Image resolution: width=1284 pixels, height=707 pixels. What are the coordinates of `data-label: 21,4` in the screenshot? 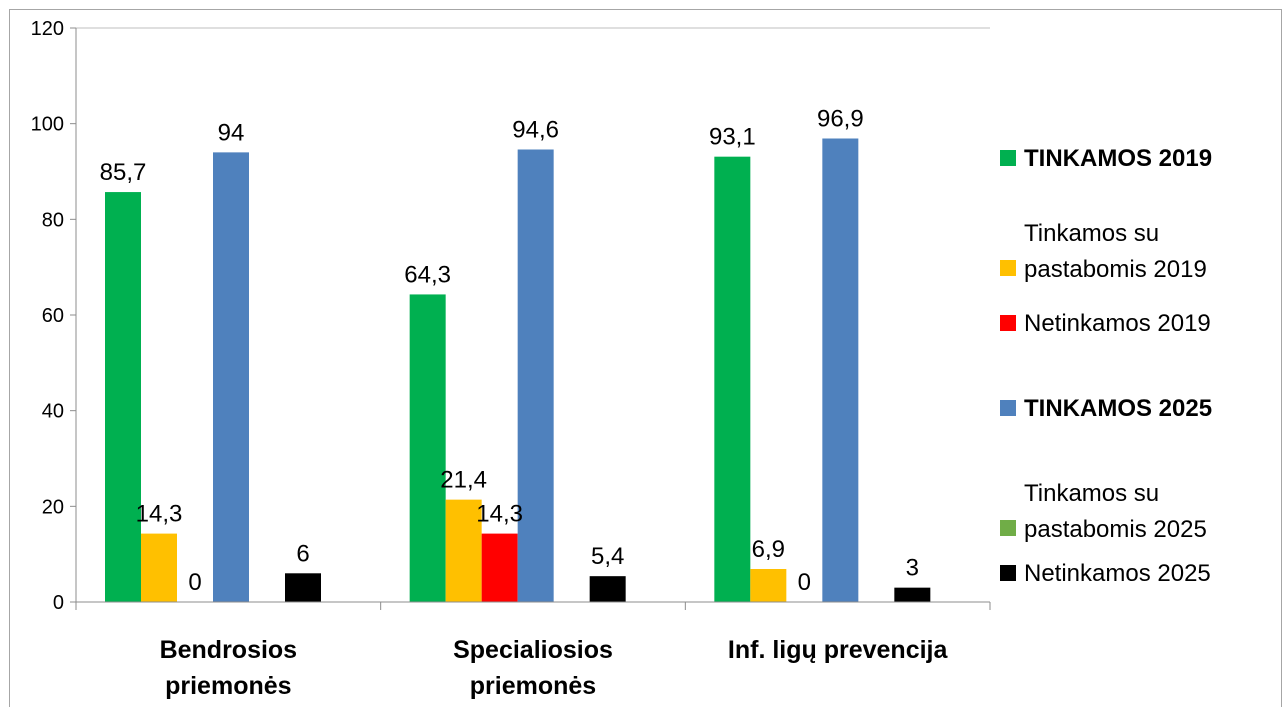 It's located at (463, 480).